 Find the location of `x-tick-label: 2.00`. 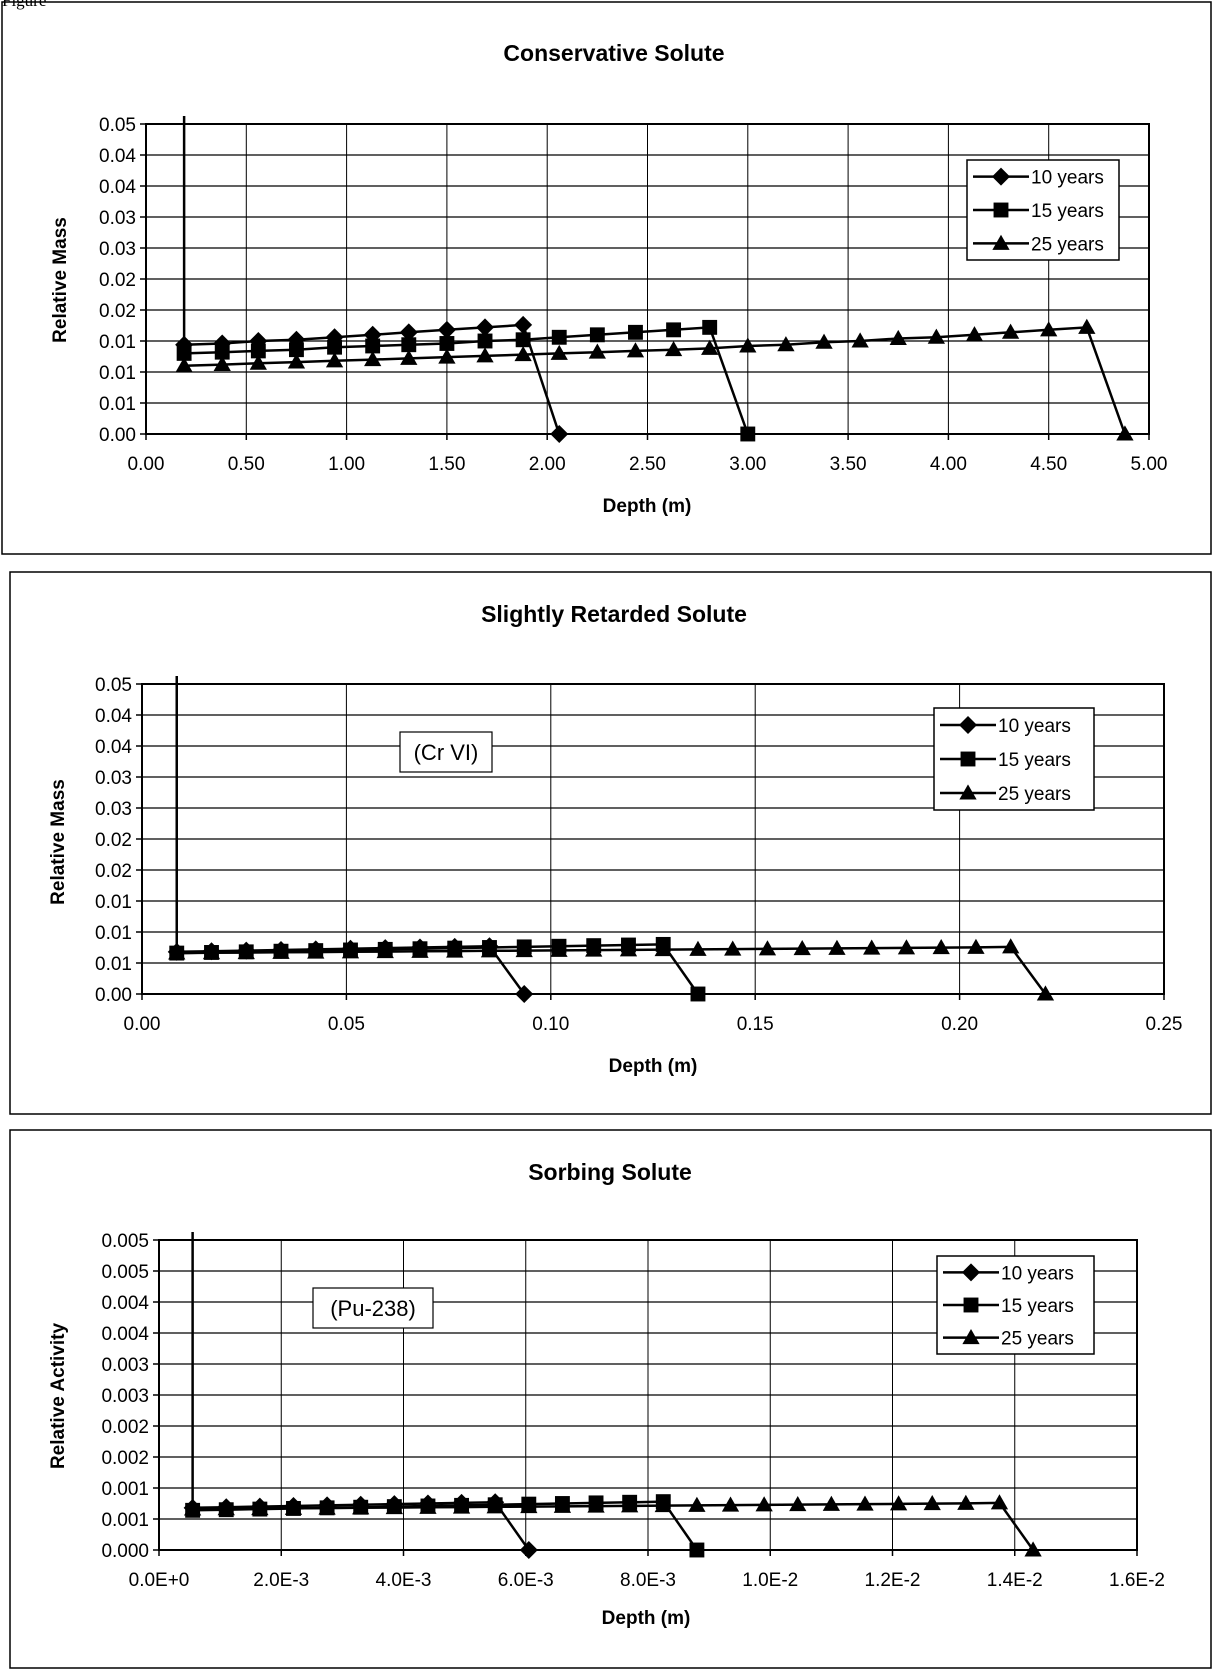

x-tick-label: 2.00 is located at coordinates (547, 464).